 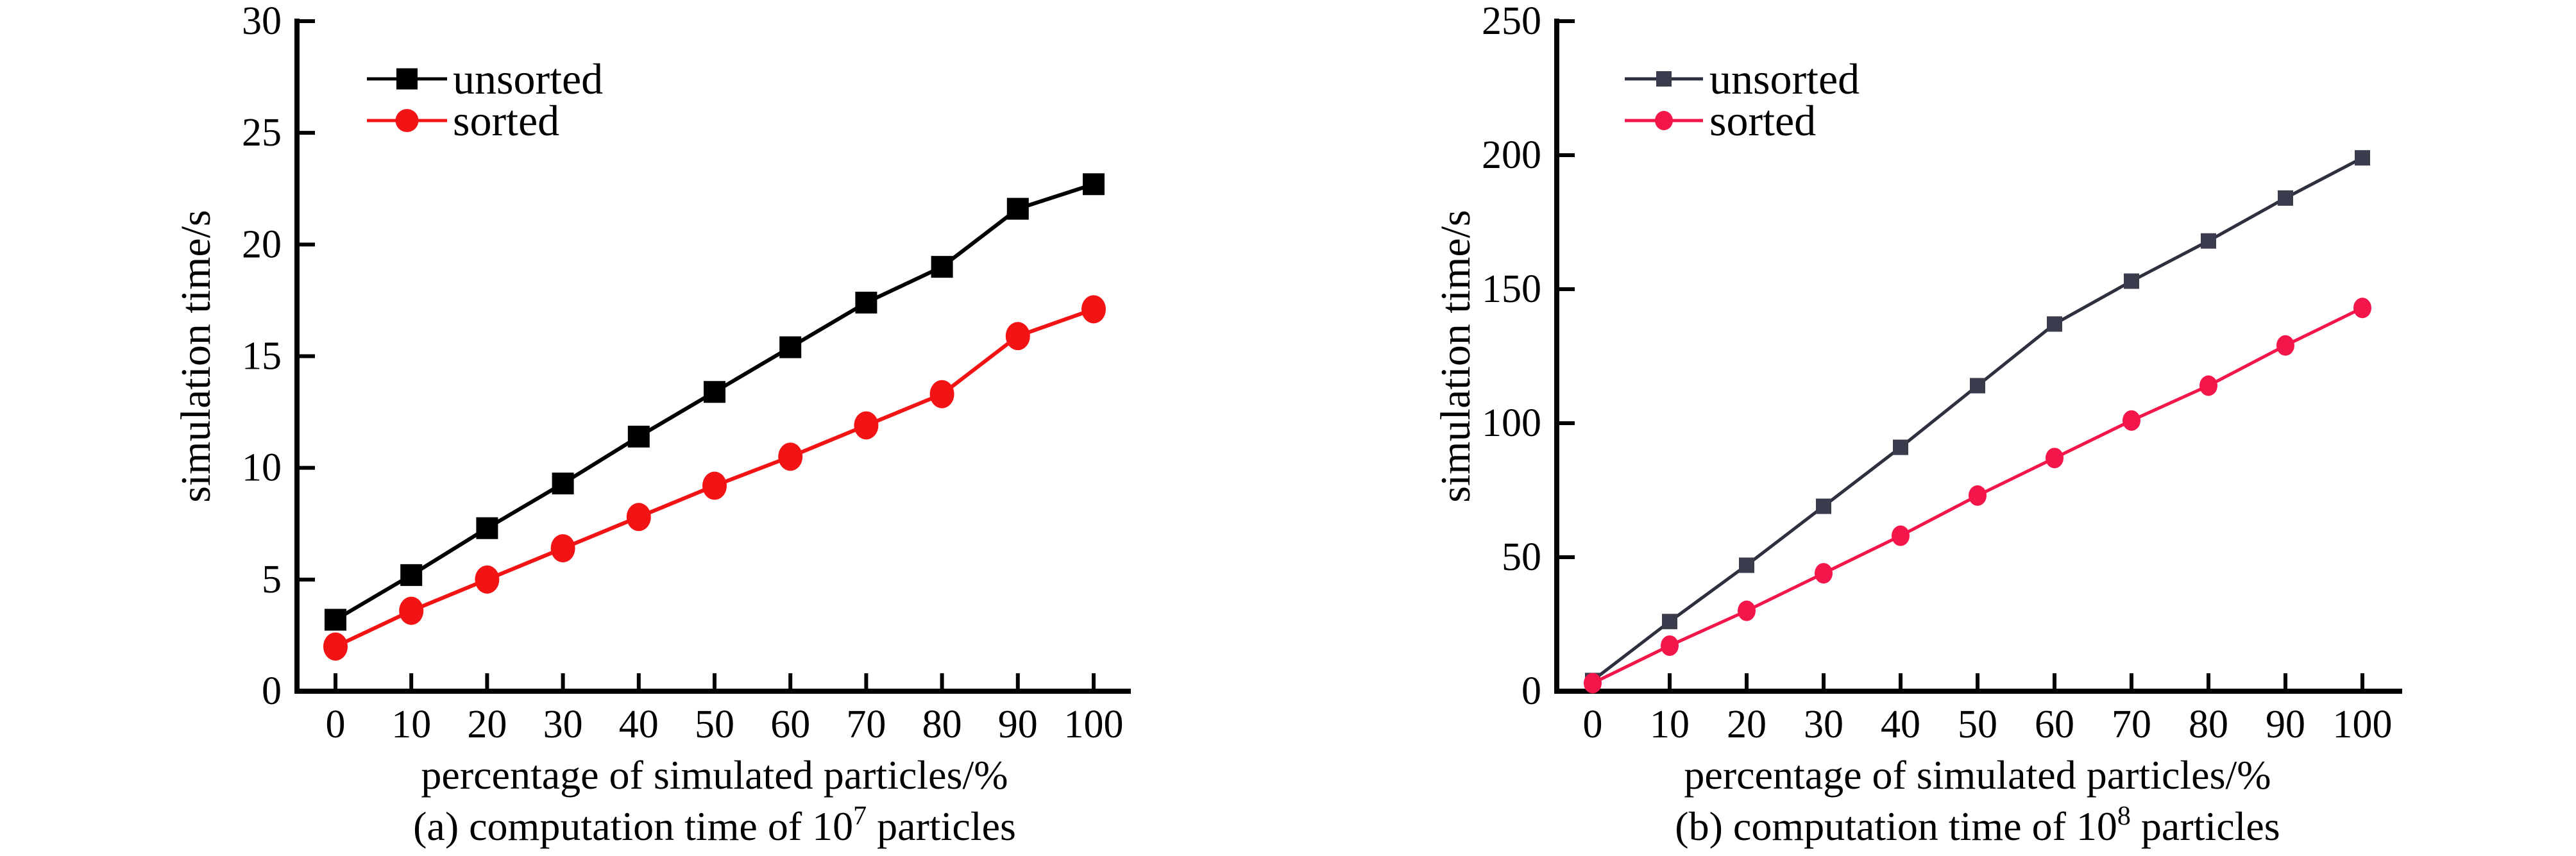 What do you see at coordinates (1511, 21) in the screenshot?
I see `y-tick-label: 250` at bounding box center [1511, 21].